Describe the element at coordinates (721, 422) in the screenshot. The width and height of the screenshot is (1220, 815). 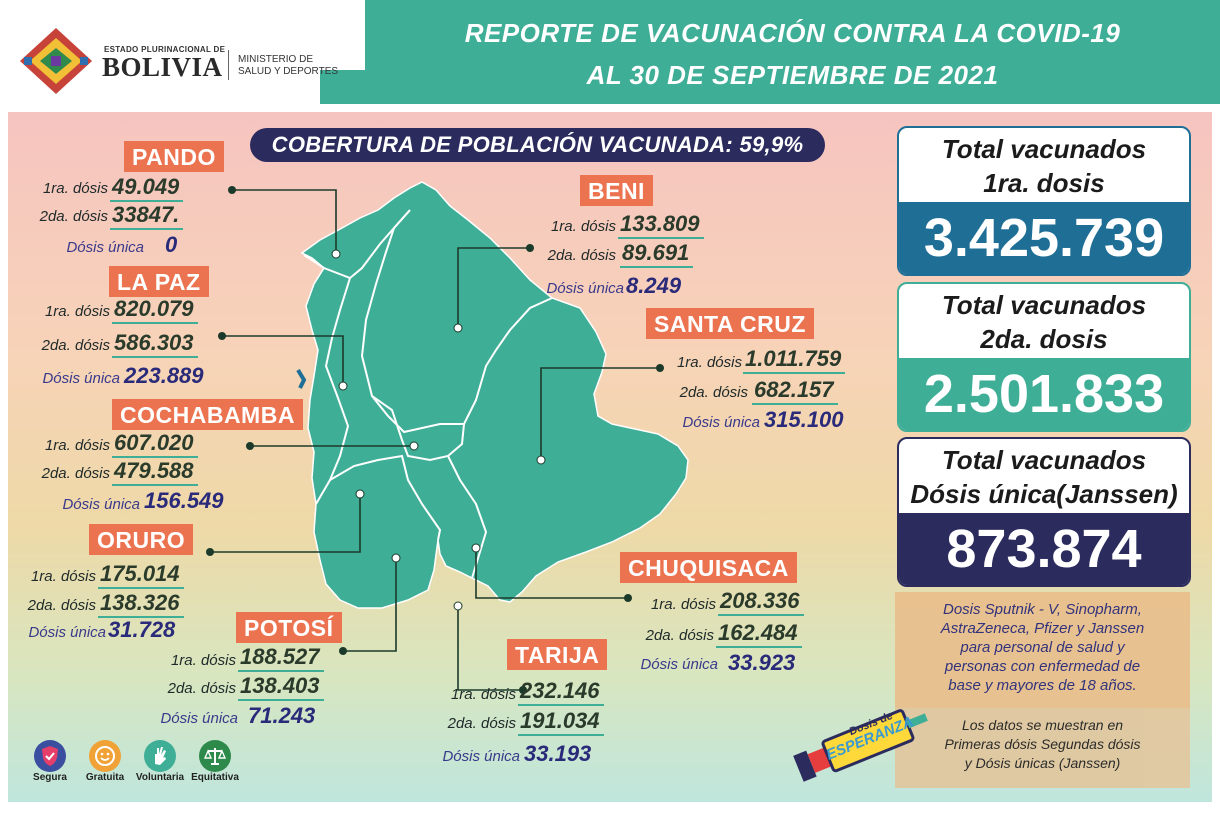
I see `santa-cruz-single-dose-label: Dósis única` at that location.